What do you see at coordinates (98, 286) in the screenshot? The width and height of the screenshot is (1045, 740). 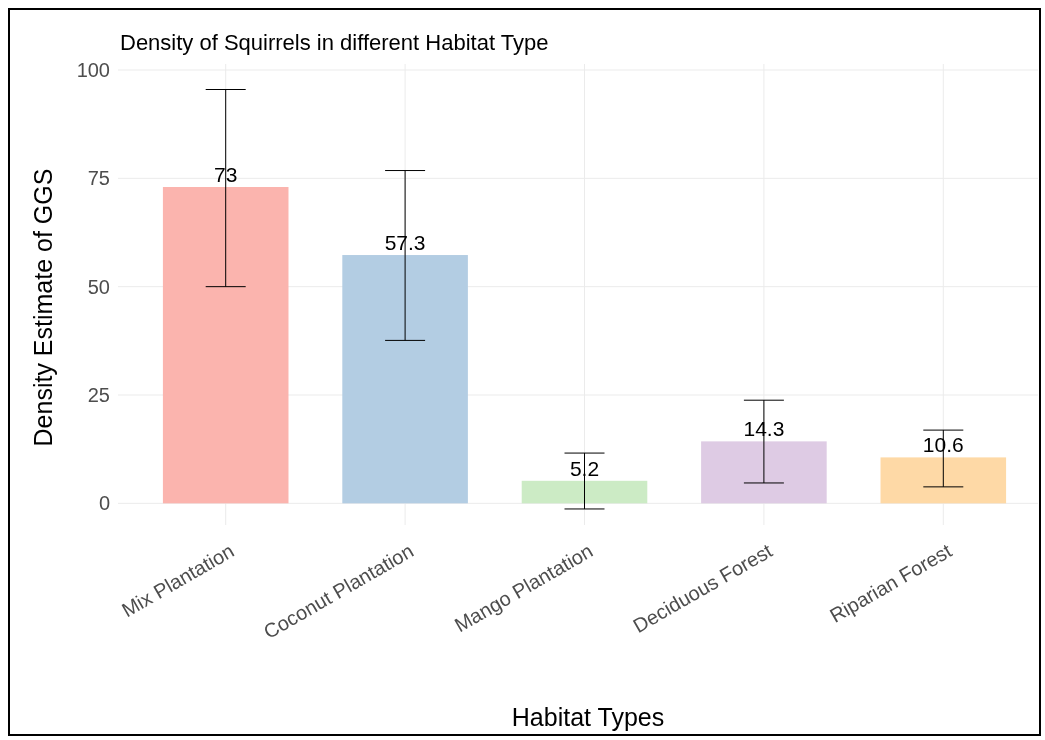 I see `y-tick-label: 50` at bounding box center [98, 286].